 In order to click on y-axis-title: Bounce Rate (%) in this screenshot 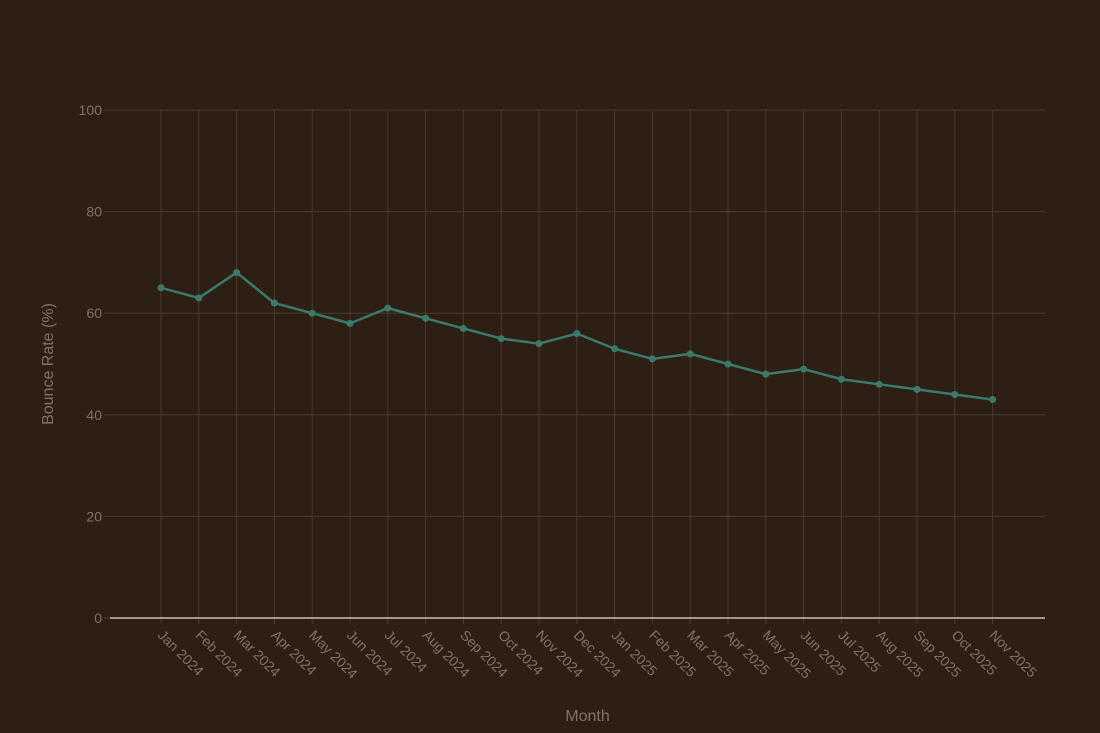, I will do `click(48, 364)`.